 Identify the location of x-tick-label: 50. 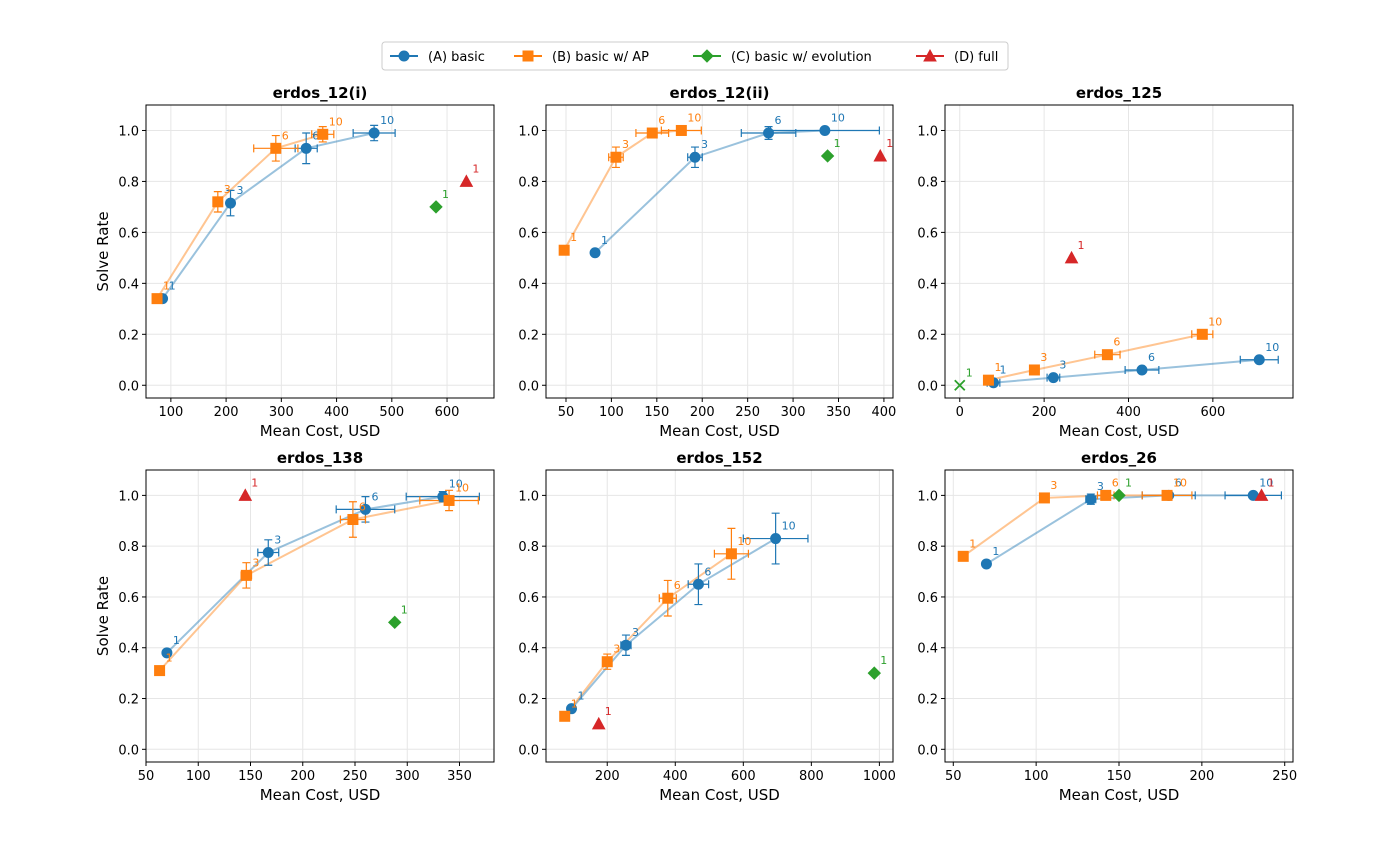
(146, 776).